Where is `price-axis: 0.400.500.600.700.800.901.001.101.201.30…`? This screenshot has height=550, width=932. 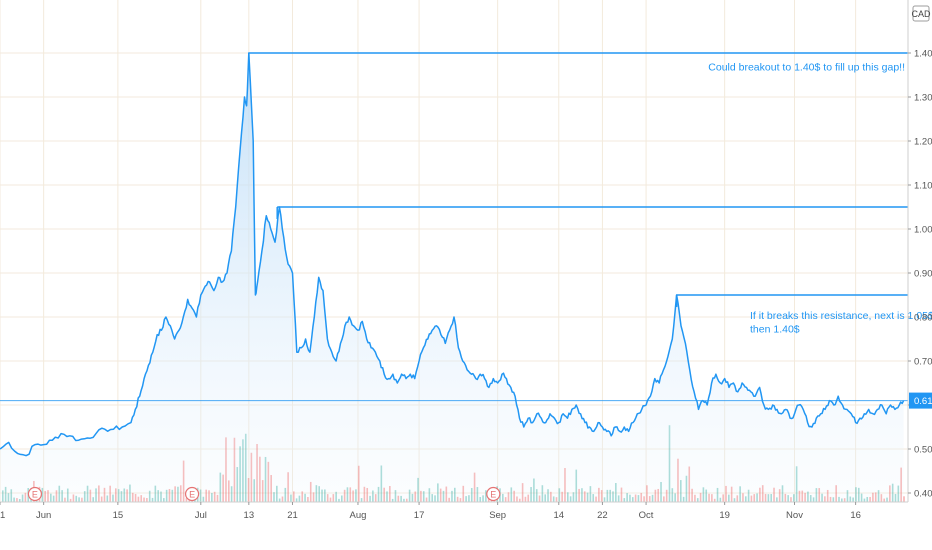 price-axis: 0.400.500.600.700.800.901.001.101.201.30… is located at coordinates (919, 251).